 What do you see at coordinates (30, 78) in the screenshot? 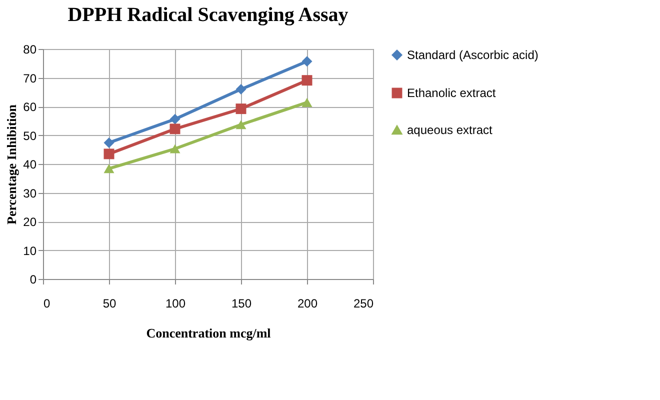
I see `y-tick-label: 70` at bounding box center [30, 78].